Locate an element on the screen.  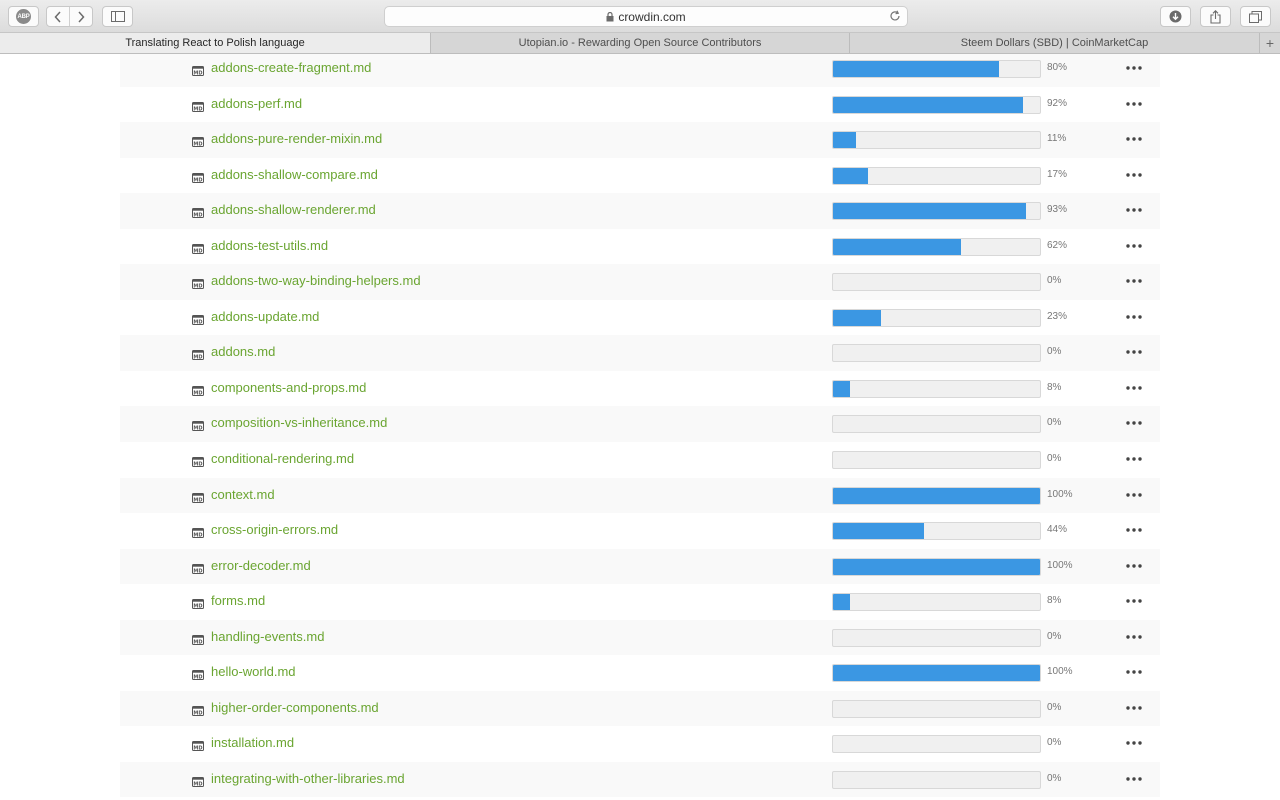
file-row: MD addons-create-fragment.md 80% is located at coordinates (640, 70).